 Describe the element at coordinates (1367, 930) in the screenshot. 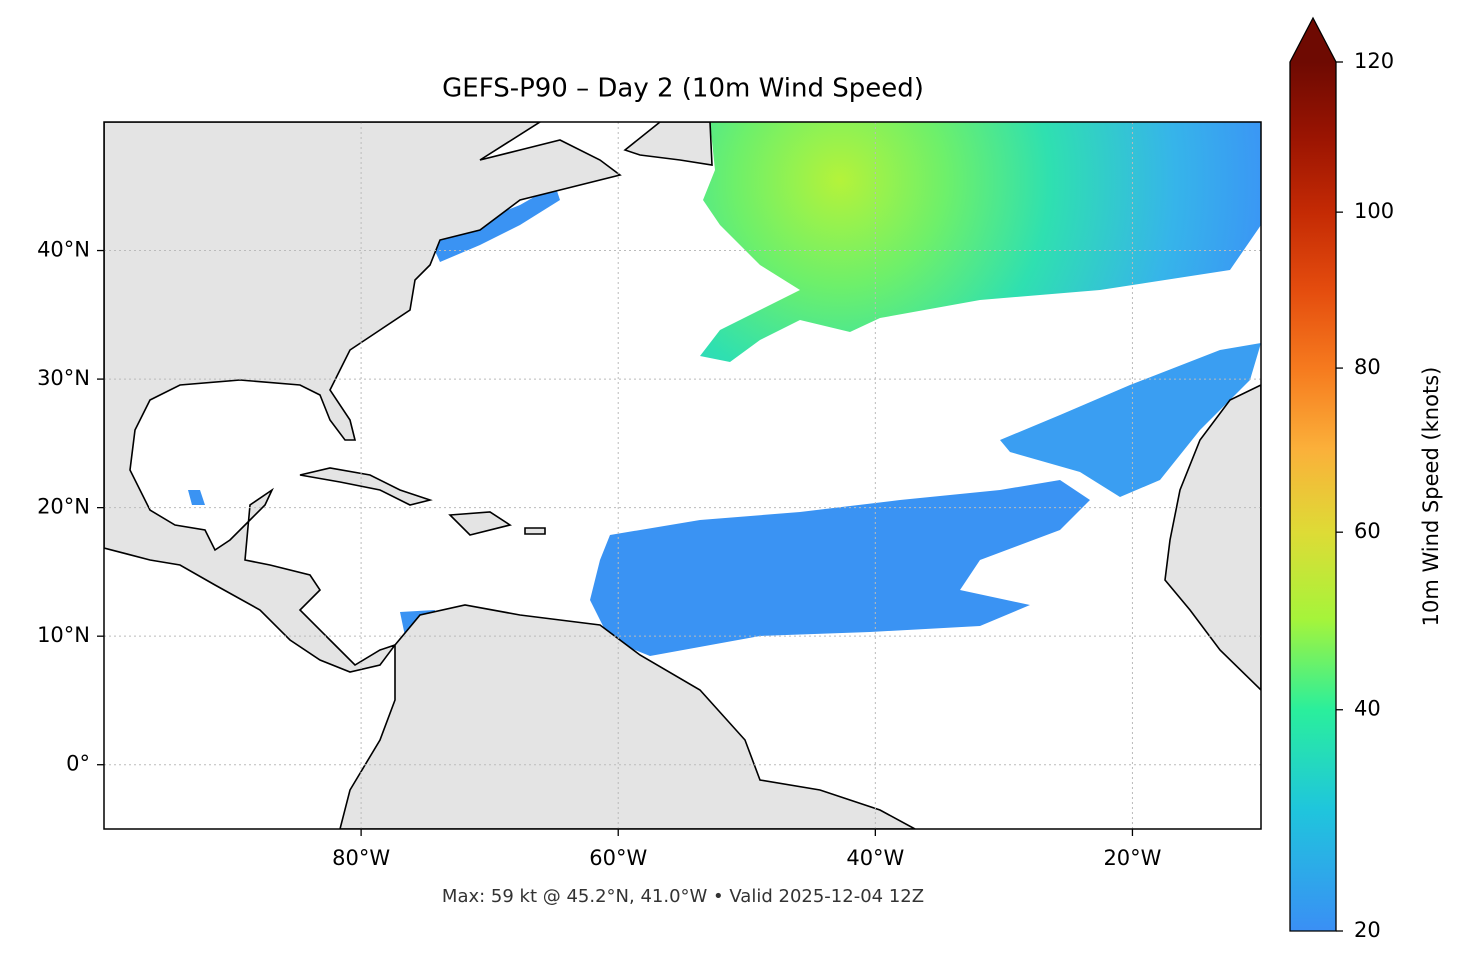

I see `colorbar-tick-label: 20` at that location.